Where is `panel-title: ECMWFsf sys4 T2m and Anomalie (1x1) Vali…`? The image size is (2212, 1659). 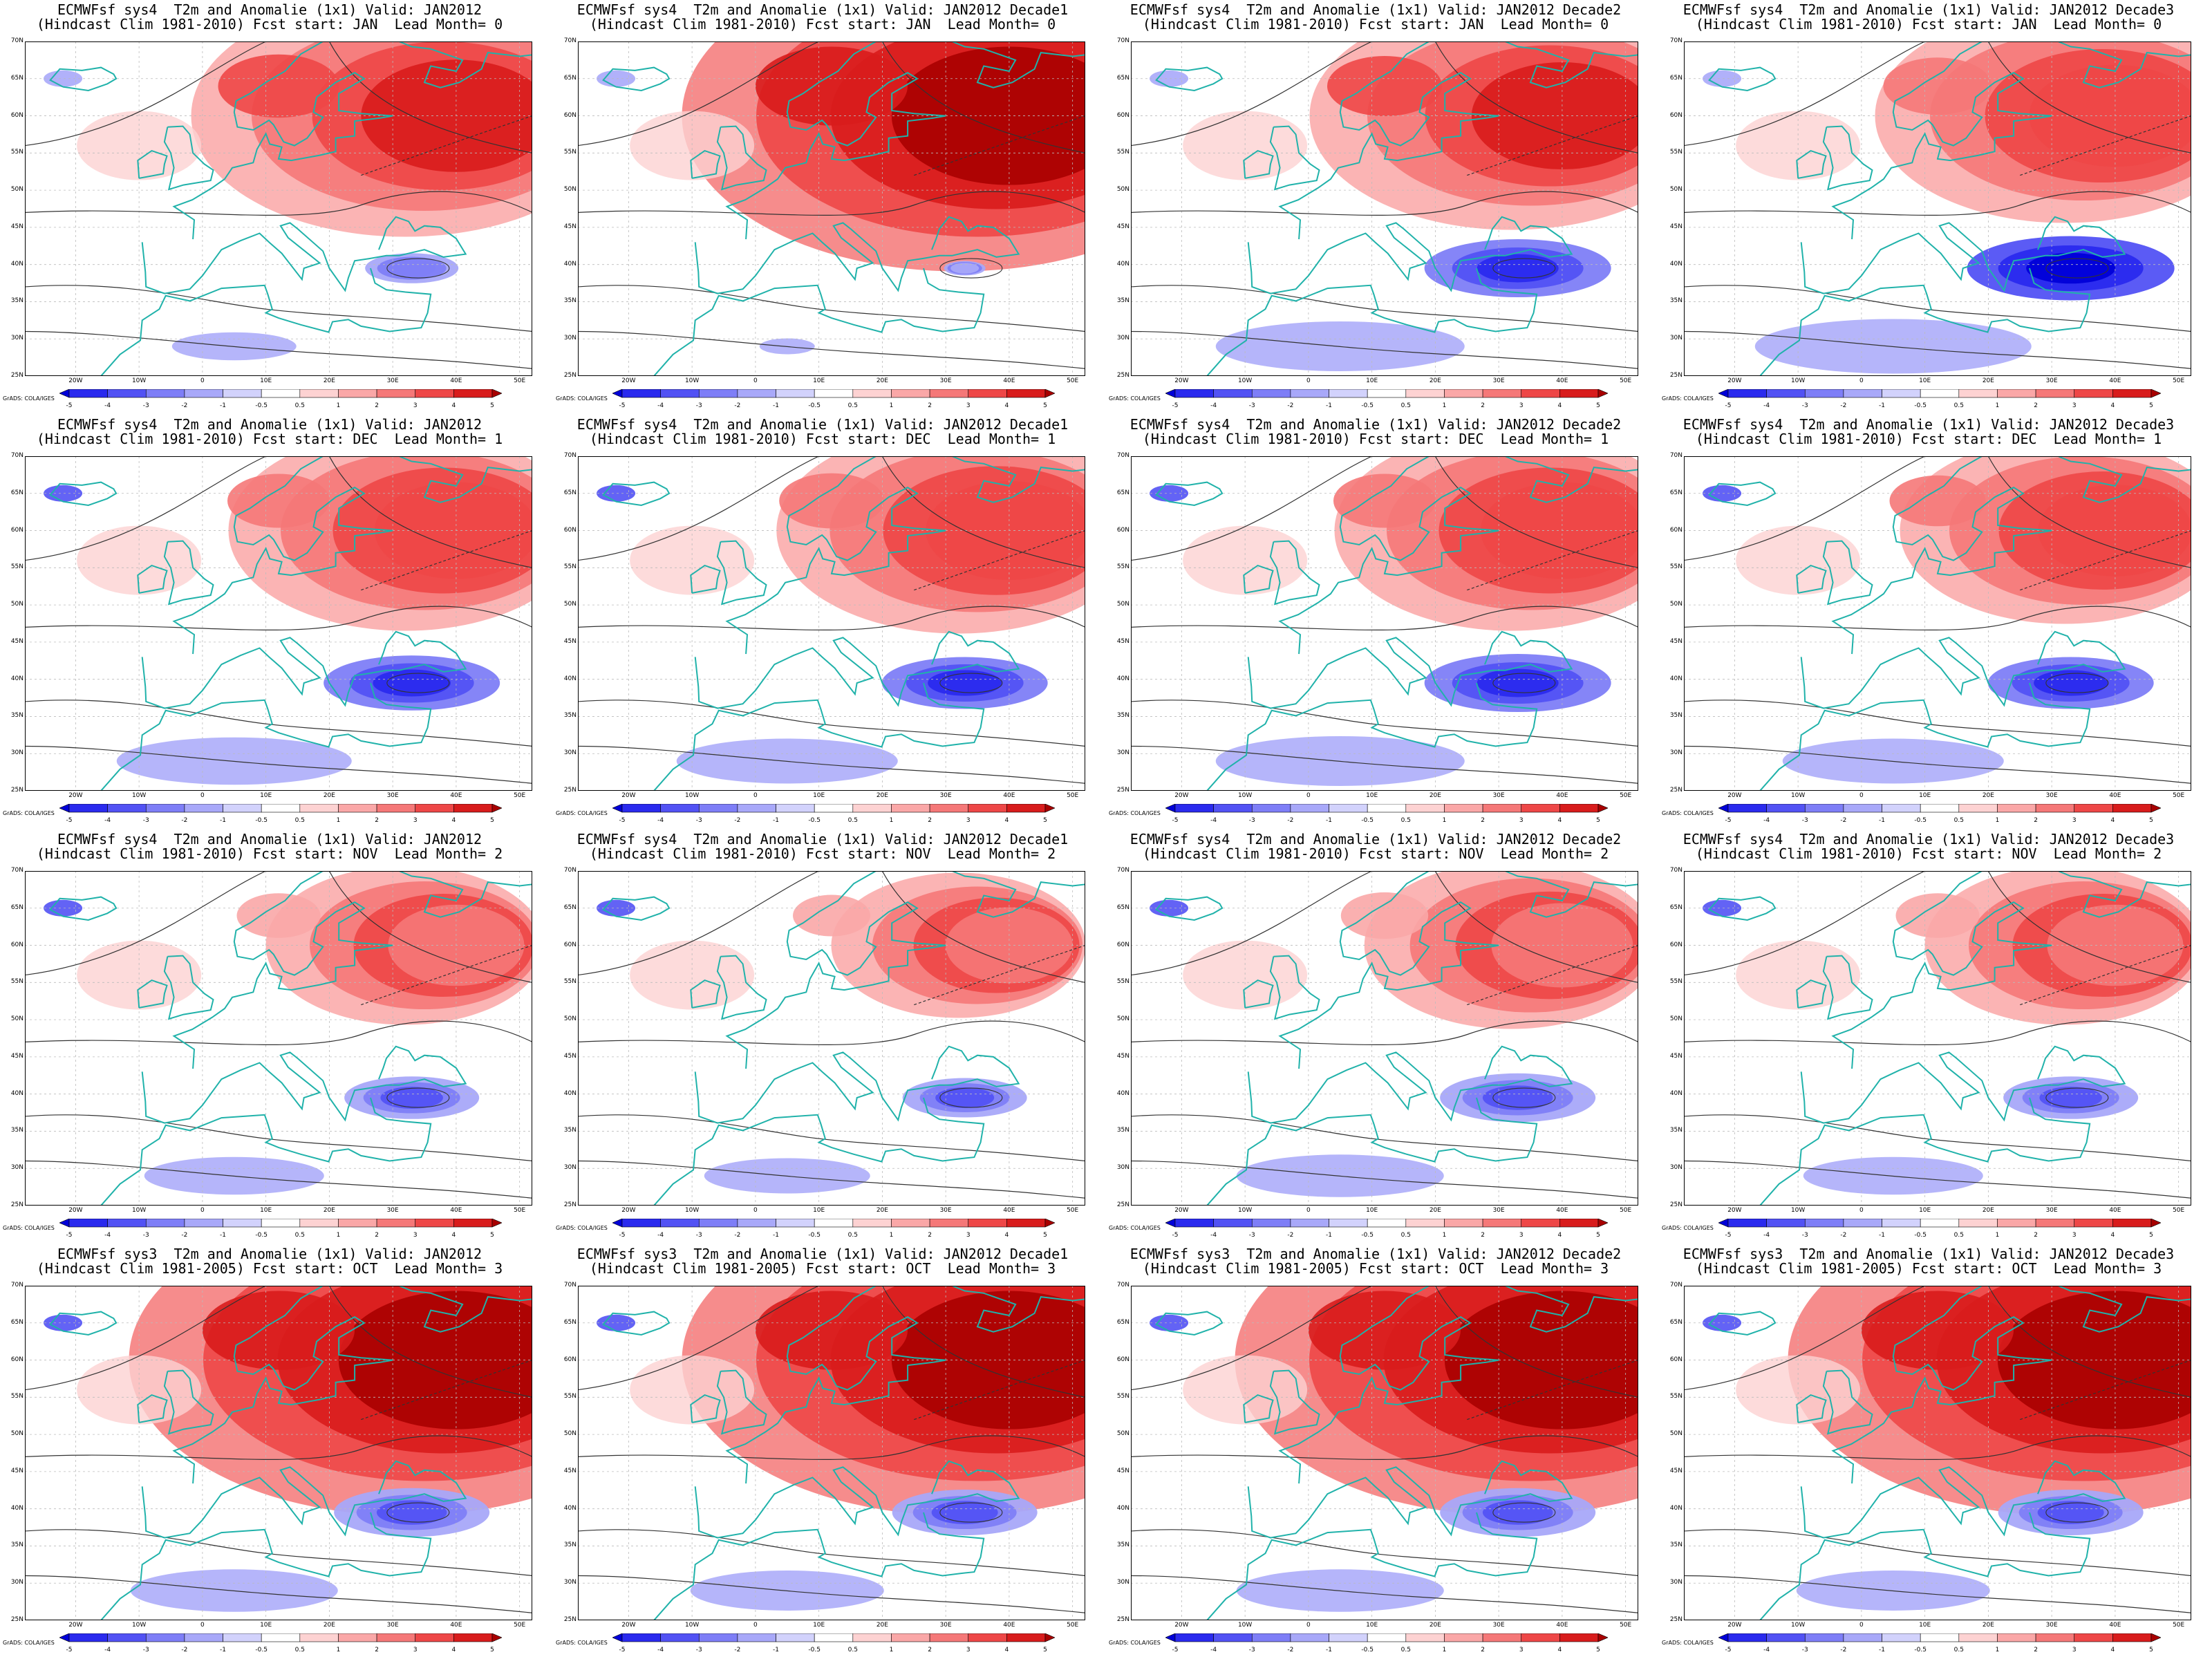 panel-title: ECMWFsf sys4 T2m and Anomalie (1x1) Vali… is located at coordinates (823, 9).